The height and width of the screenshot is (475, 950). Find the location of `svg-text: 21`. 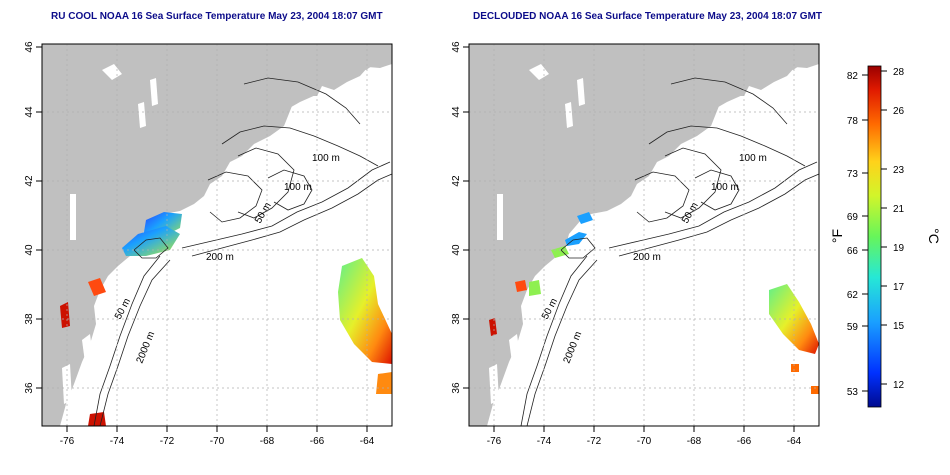

svg-text: 21 is located at coordinates (899, 209).